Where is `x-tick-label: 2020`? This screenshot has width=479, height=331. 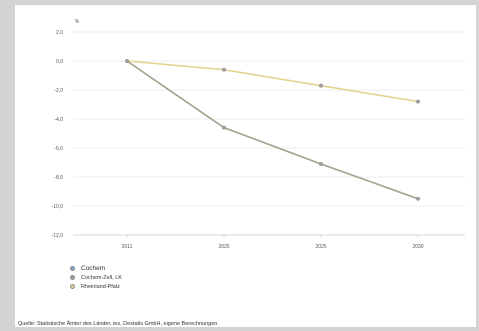
x-tick-label: 2020 is located at coordinates (223, 247).